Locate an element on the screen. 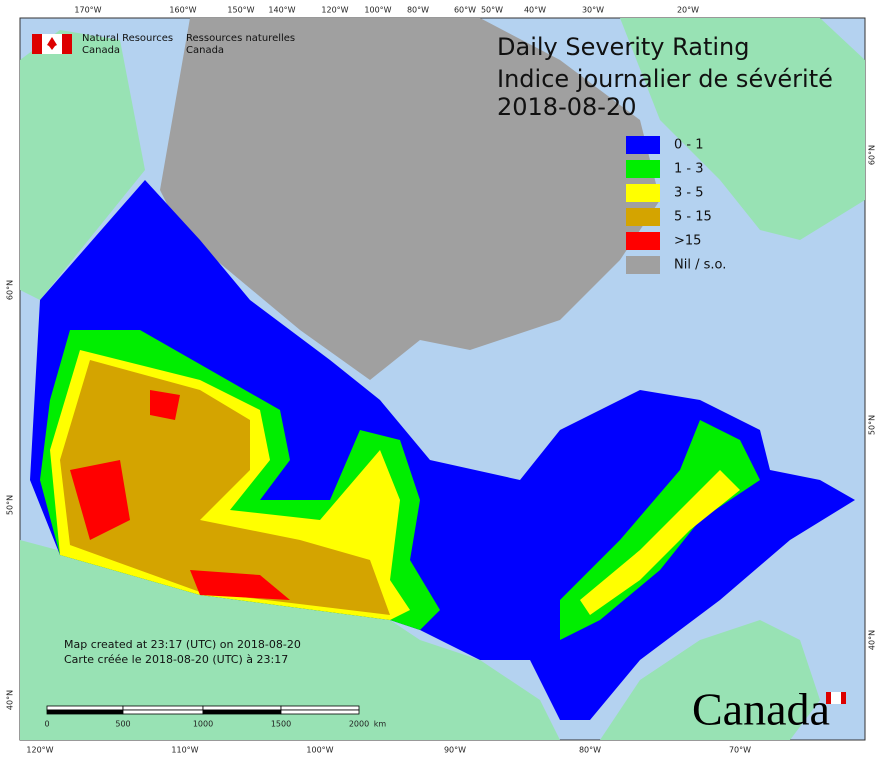 This screenshot has height=760, width=880. scale-label: 2000 is located at coordinates (359, 724).